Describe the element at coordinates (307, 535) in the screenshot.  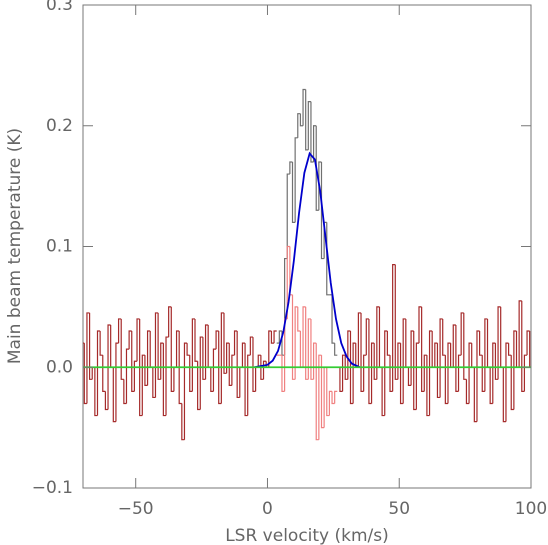
I see `x-axis-label: LSR velocity (km/s)` at that location.